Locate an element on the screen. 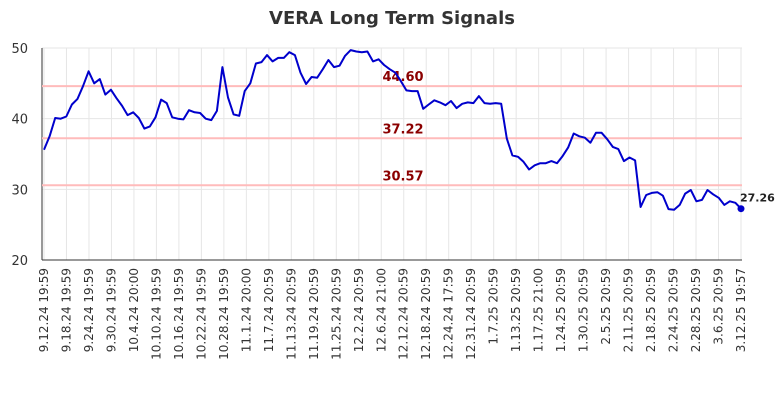  x-tick-label: 1.7.25 20:59 is located at coordinates (494, 306).